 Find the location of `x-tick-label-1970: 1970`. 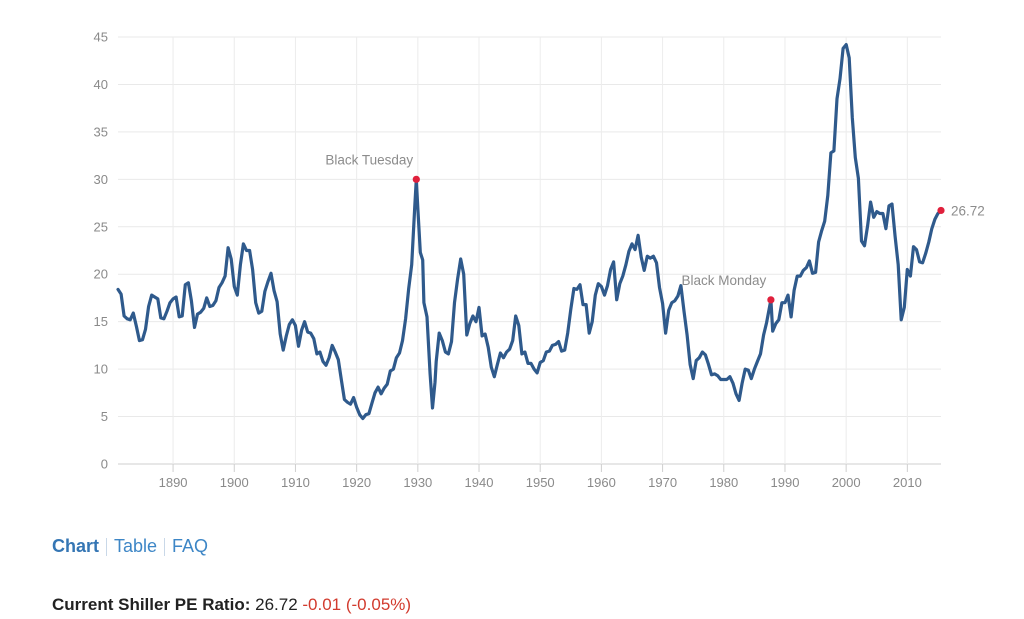

x-tick-label-1970: 1970 is located at coordinates (662, 482).